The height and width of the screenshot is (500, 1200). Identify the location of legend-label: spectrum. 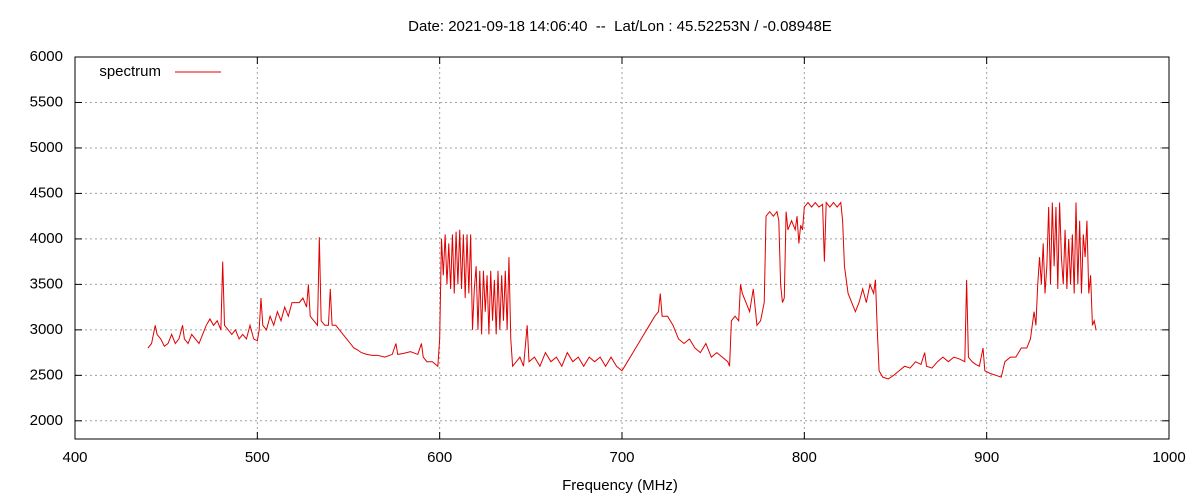
(130, 71).